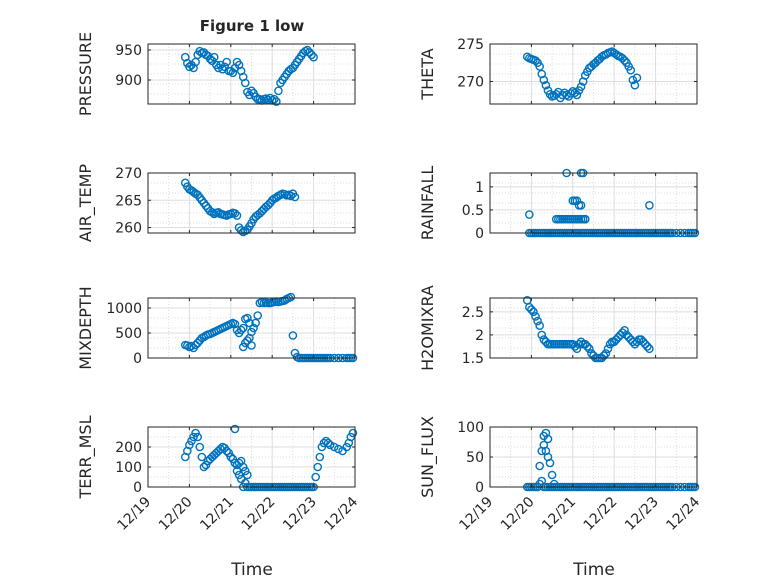  I want to click on subplot-h2omixra: 1.5 2 2.5 H2OMIXRA, so click(558, 328).